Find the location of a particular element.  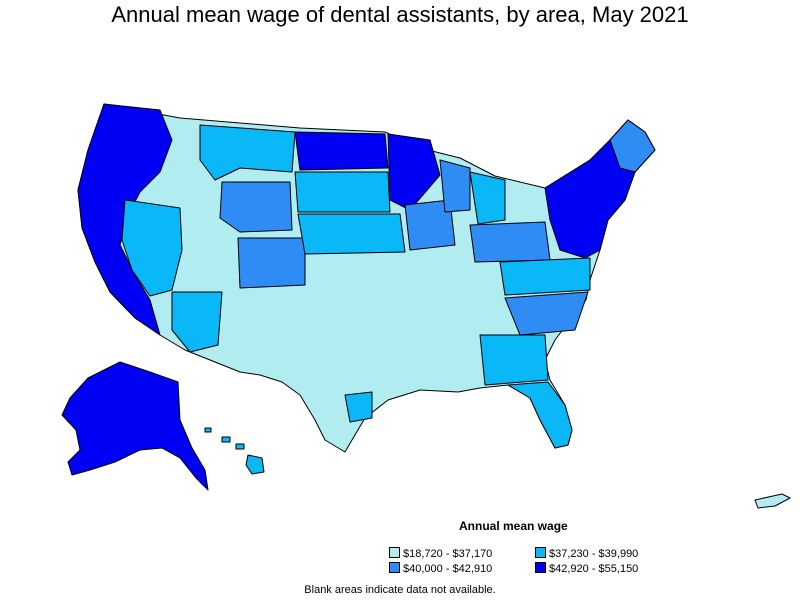

houston-region is located at coordinates (358, 407).